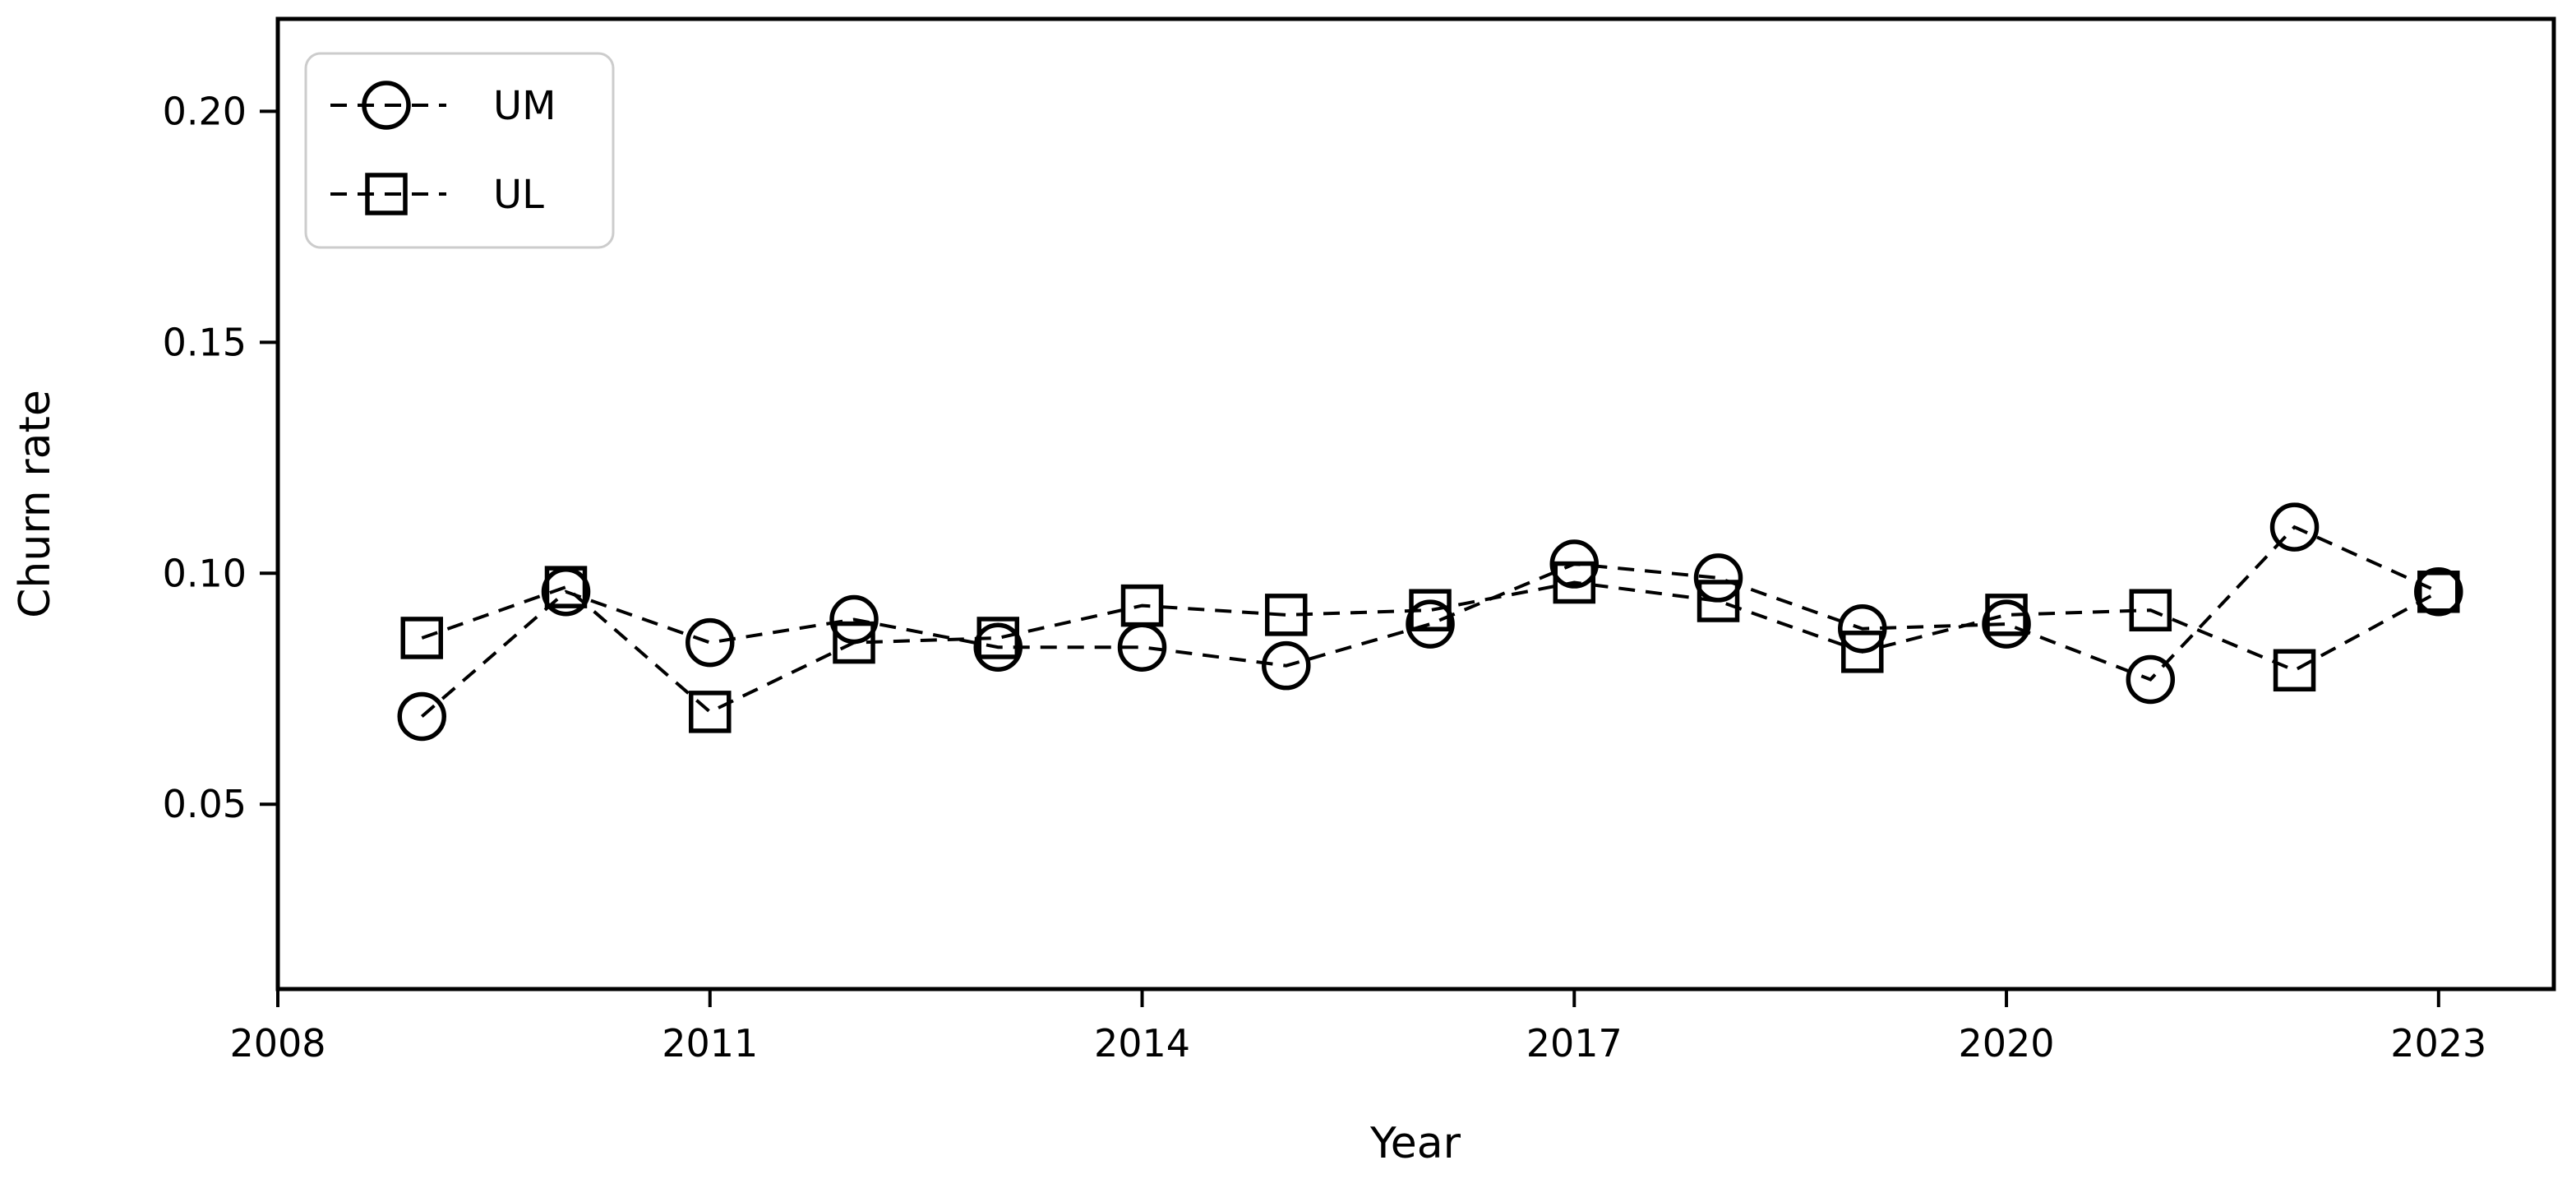 The height and width of the screenshot is (1188, 2576). Describe the element at coordinates (205, 111) in the screenshot. I see `y-tick-label: 0.20` at that location.